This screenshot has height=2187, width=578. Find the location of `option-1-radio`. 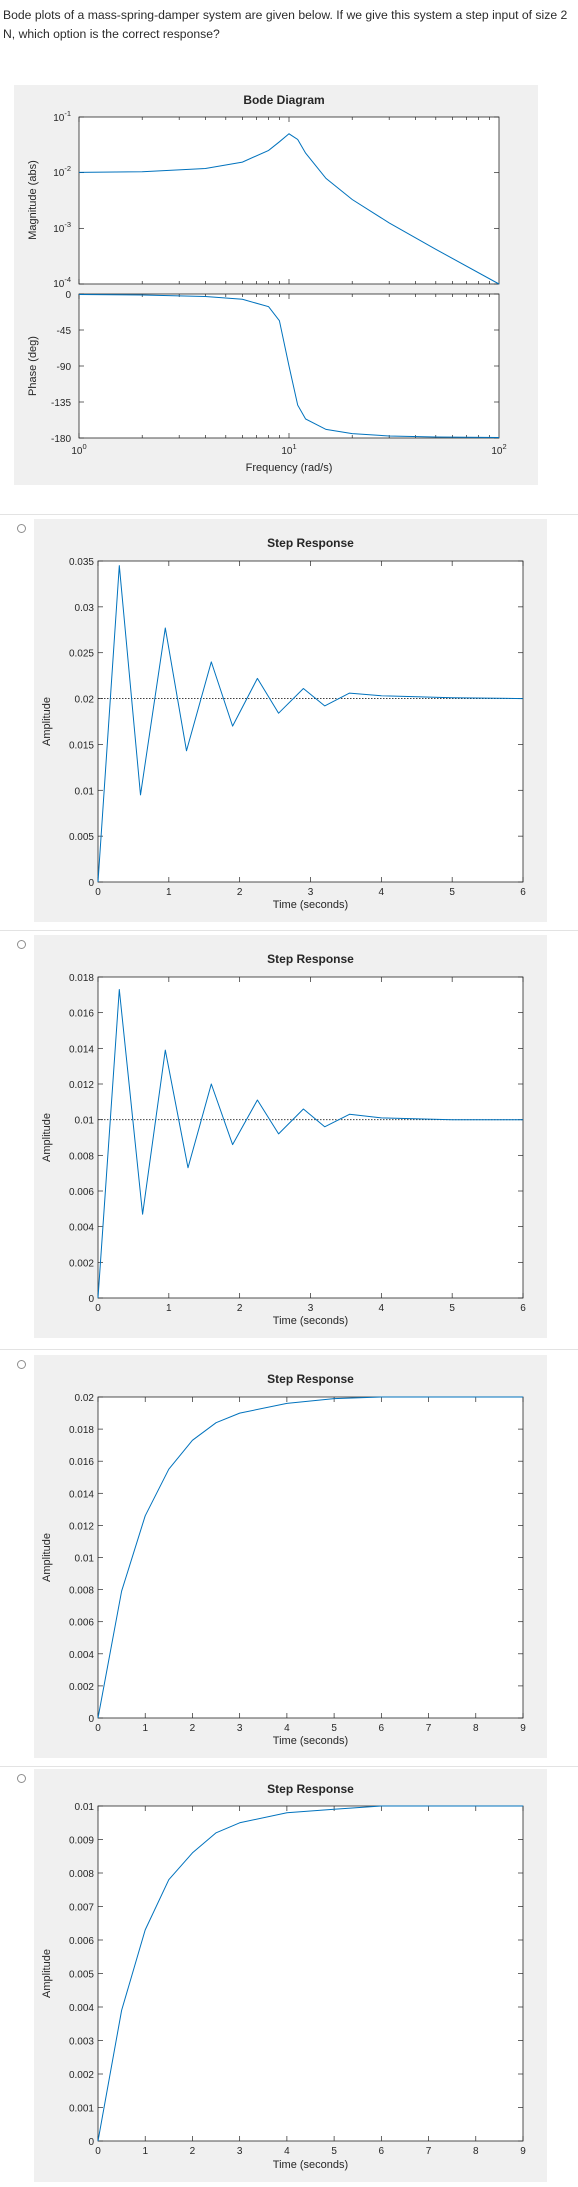

option-1-radio is located at coordinates (21, 528).